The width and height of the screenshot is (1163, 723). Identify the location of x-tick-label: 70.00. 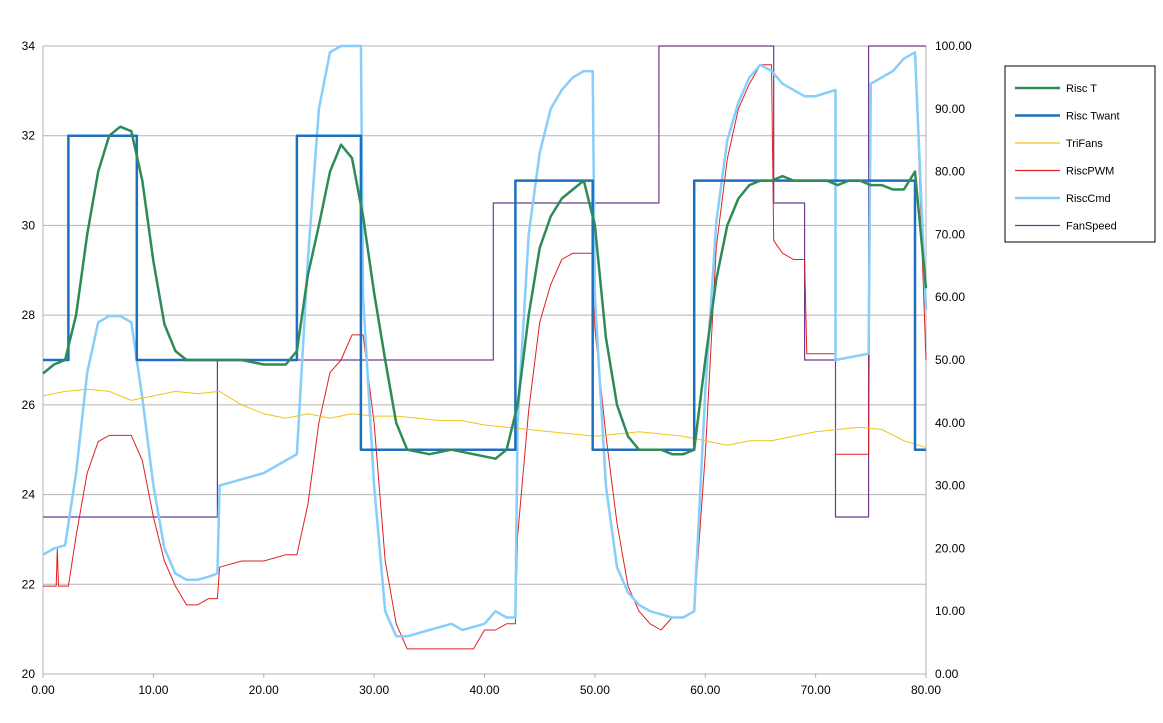
(816, 690).